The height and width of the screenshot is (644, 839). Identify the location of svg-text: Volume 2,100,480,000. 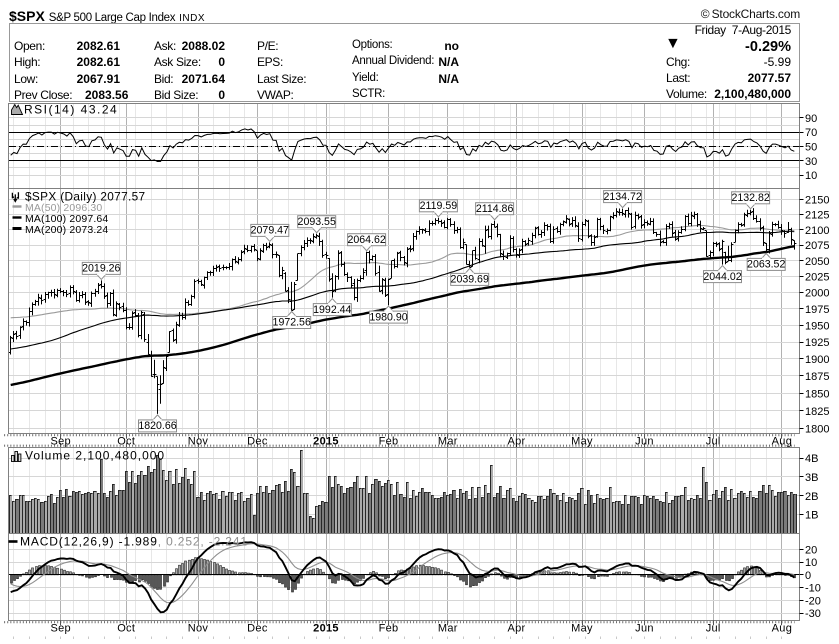
(95, 456).